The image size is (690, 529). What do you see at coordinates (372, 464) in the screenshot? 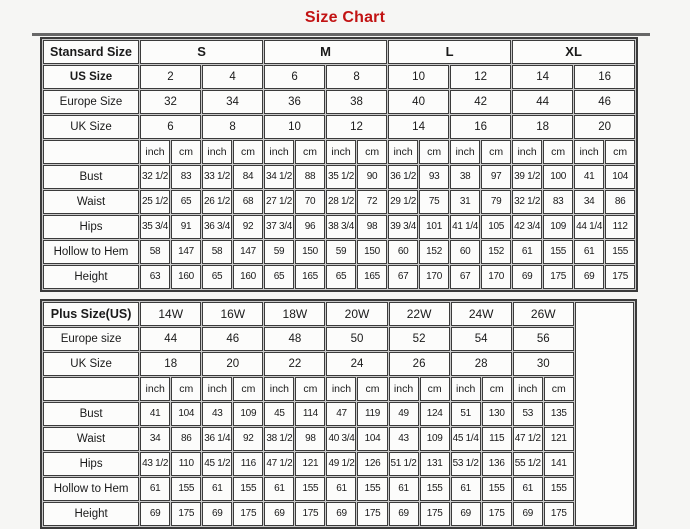
I see `measure-value-cell: 126` at bounding box center [372, 464].